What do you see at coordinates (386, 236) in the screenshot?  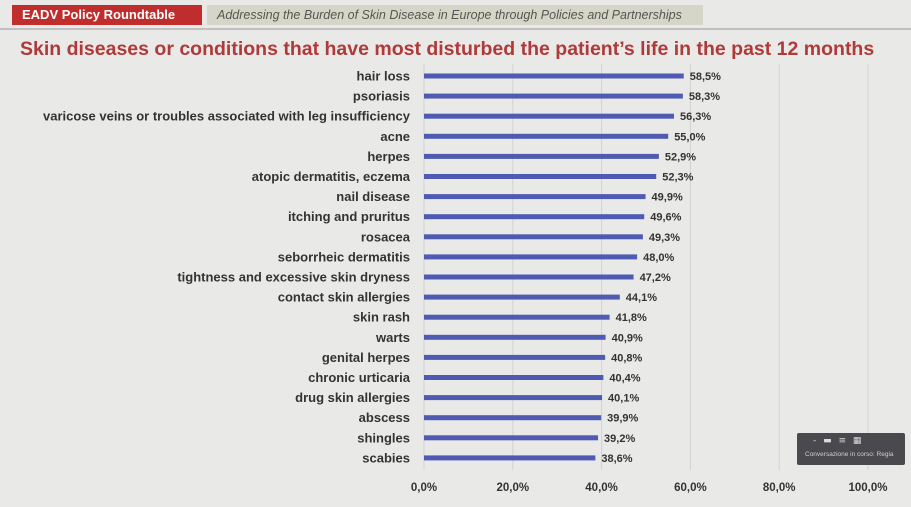 I see `category-label: rosacea` at bounding box center [386, 236].